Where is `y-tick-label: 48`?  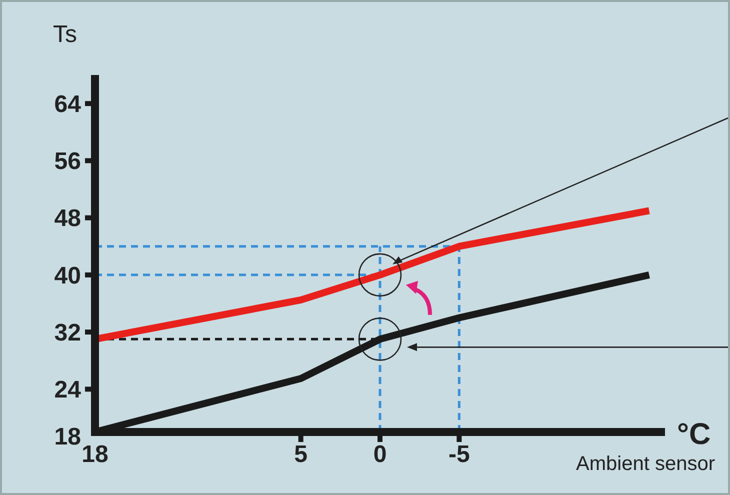
y-tick-label: 48 is located at coordinates (67, 218).